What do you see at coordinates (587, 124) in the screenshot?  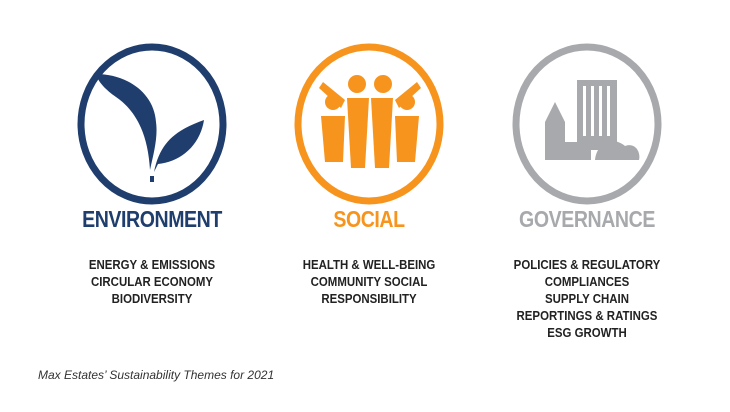 I see `buildings-icon` at bounding box center [587, 124].